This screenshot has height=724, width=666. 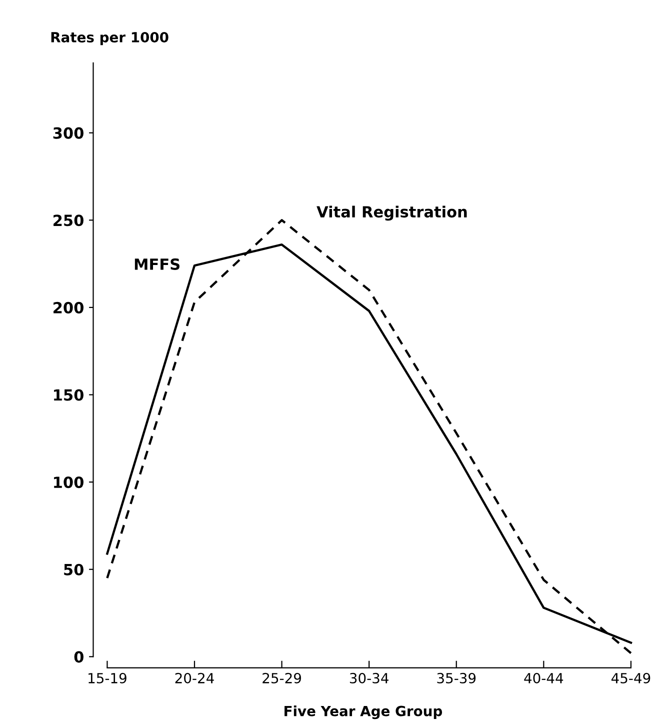 I want to click on x-tick-label: 15-19, so click(x=107, y=678).